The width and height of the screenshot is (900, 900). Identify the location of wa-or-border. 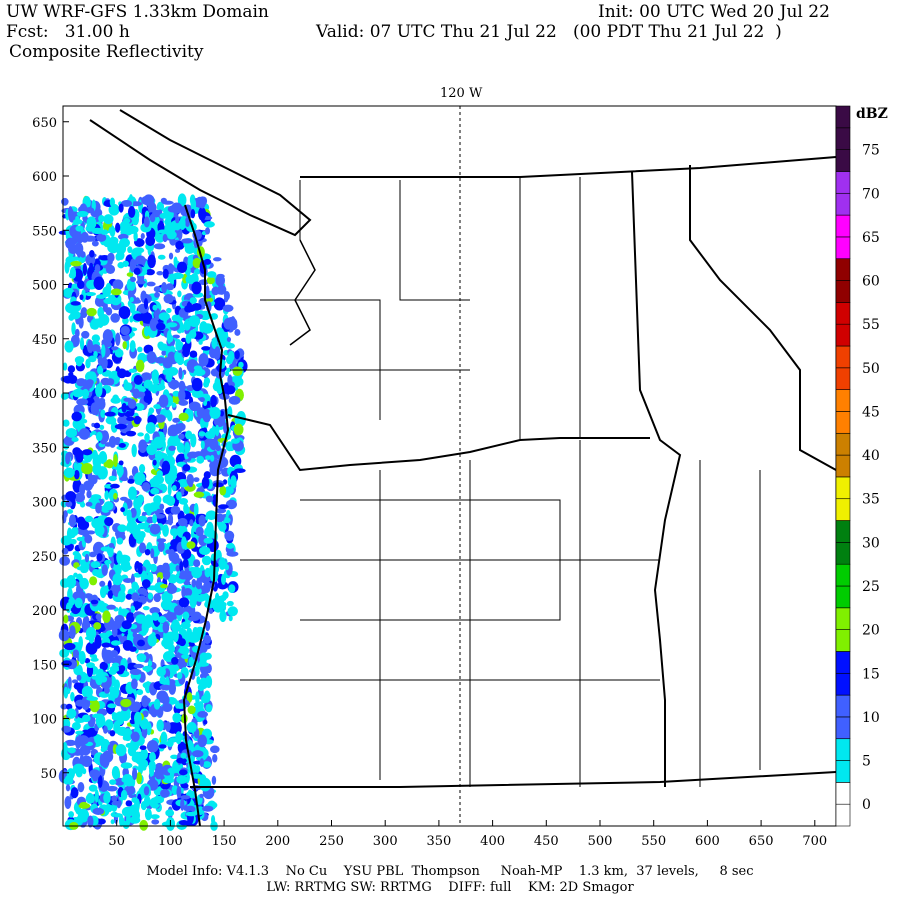
(438, 443).